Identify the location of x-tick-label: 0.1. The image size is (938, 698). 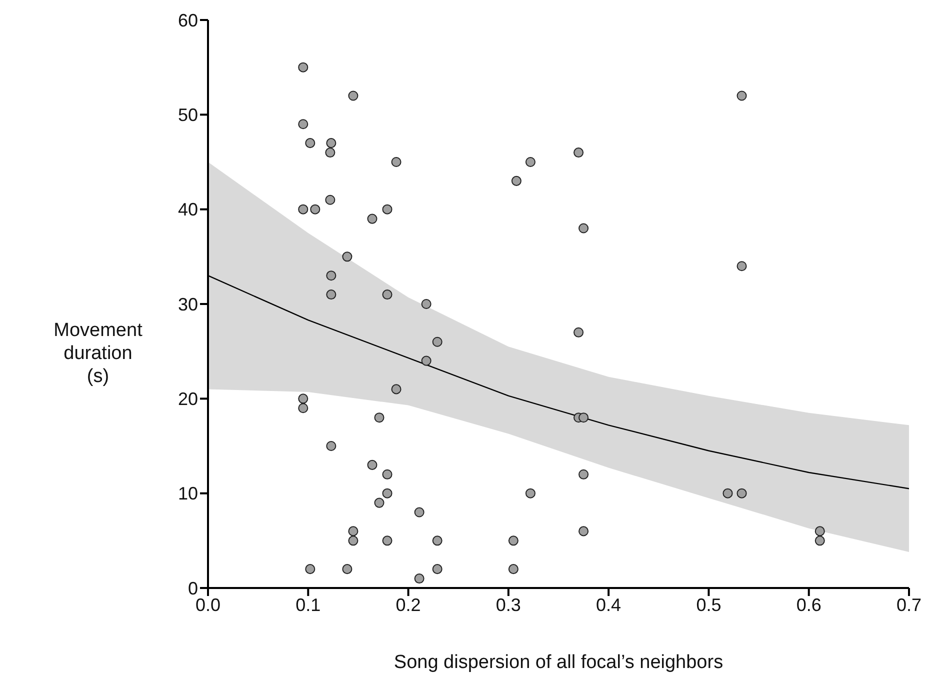
(308, 604).